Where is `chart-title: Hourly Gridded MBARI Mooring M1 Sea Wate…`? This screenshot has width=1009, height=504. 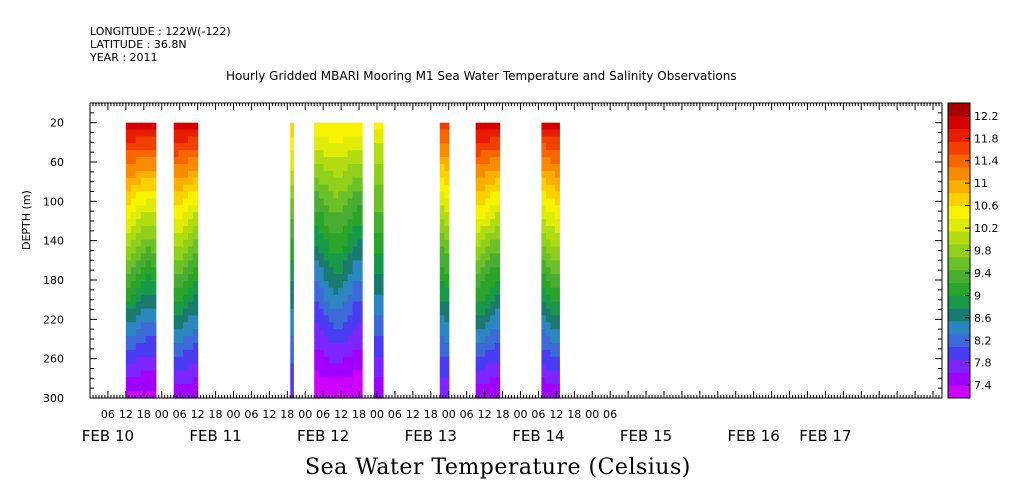 chart-title: Hourly Gridded MBARI Mooring M1 Sea Wate… is located at coordinates (481, 76).